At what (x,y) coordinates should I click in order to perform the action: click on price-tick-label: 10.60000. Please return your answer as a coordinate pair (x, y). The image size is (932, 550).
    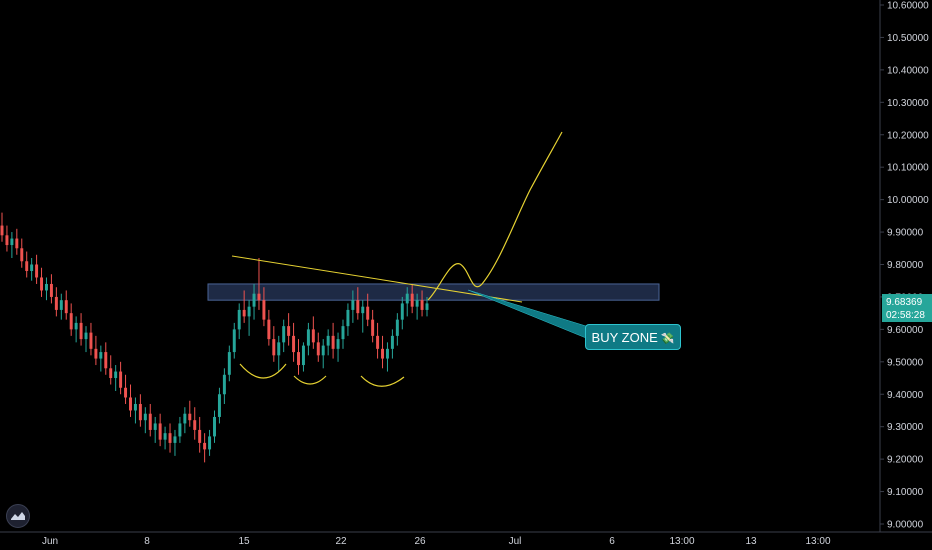
    Looking at the image, I should click on (908, 6).